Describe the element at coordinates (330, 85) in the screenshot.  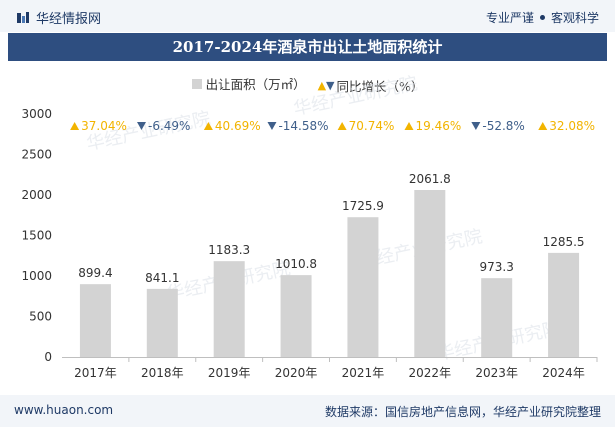
I see `legend-down-triangle-icon: ▼` at that location.